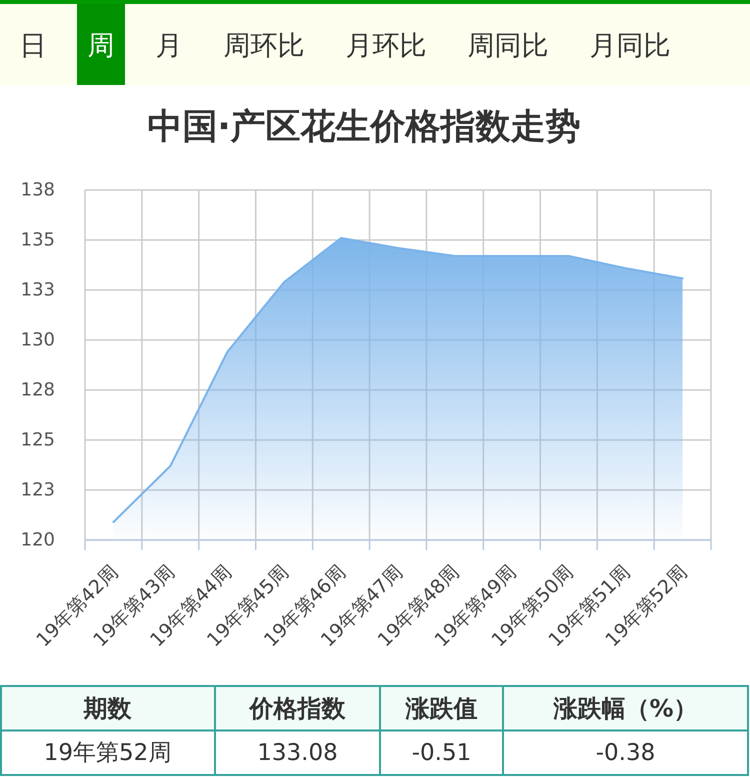 Image resolution: width=750 pixels, height=777 pixels. Describe the element at coordinates (508, 46) in the screenshot. I see `text: 周同比` at that location.